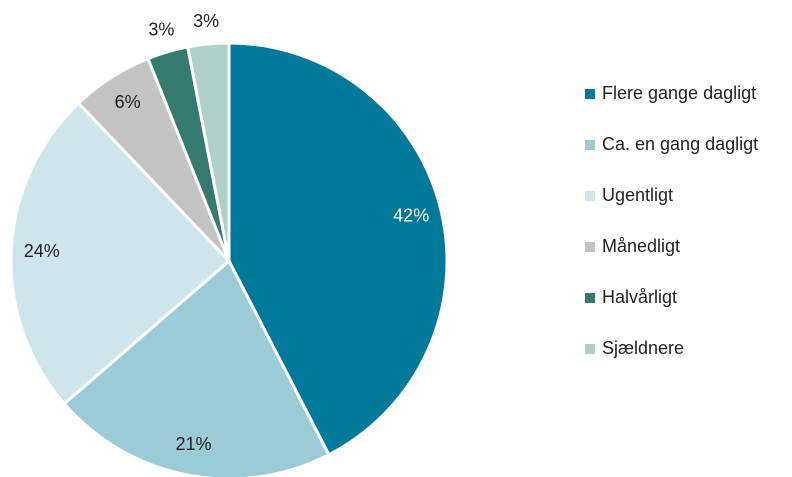  What do you see at coordinates (128, 102) in the screenshot?
I see `data-label: 6%` at bounding box center [128, 102].